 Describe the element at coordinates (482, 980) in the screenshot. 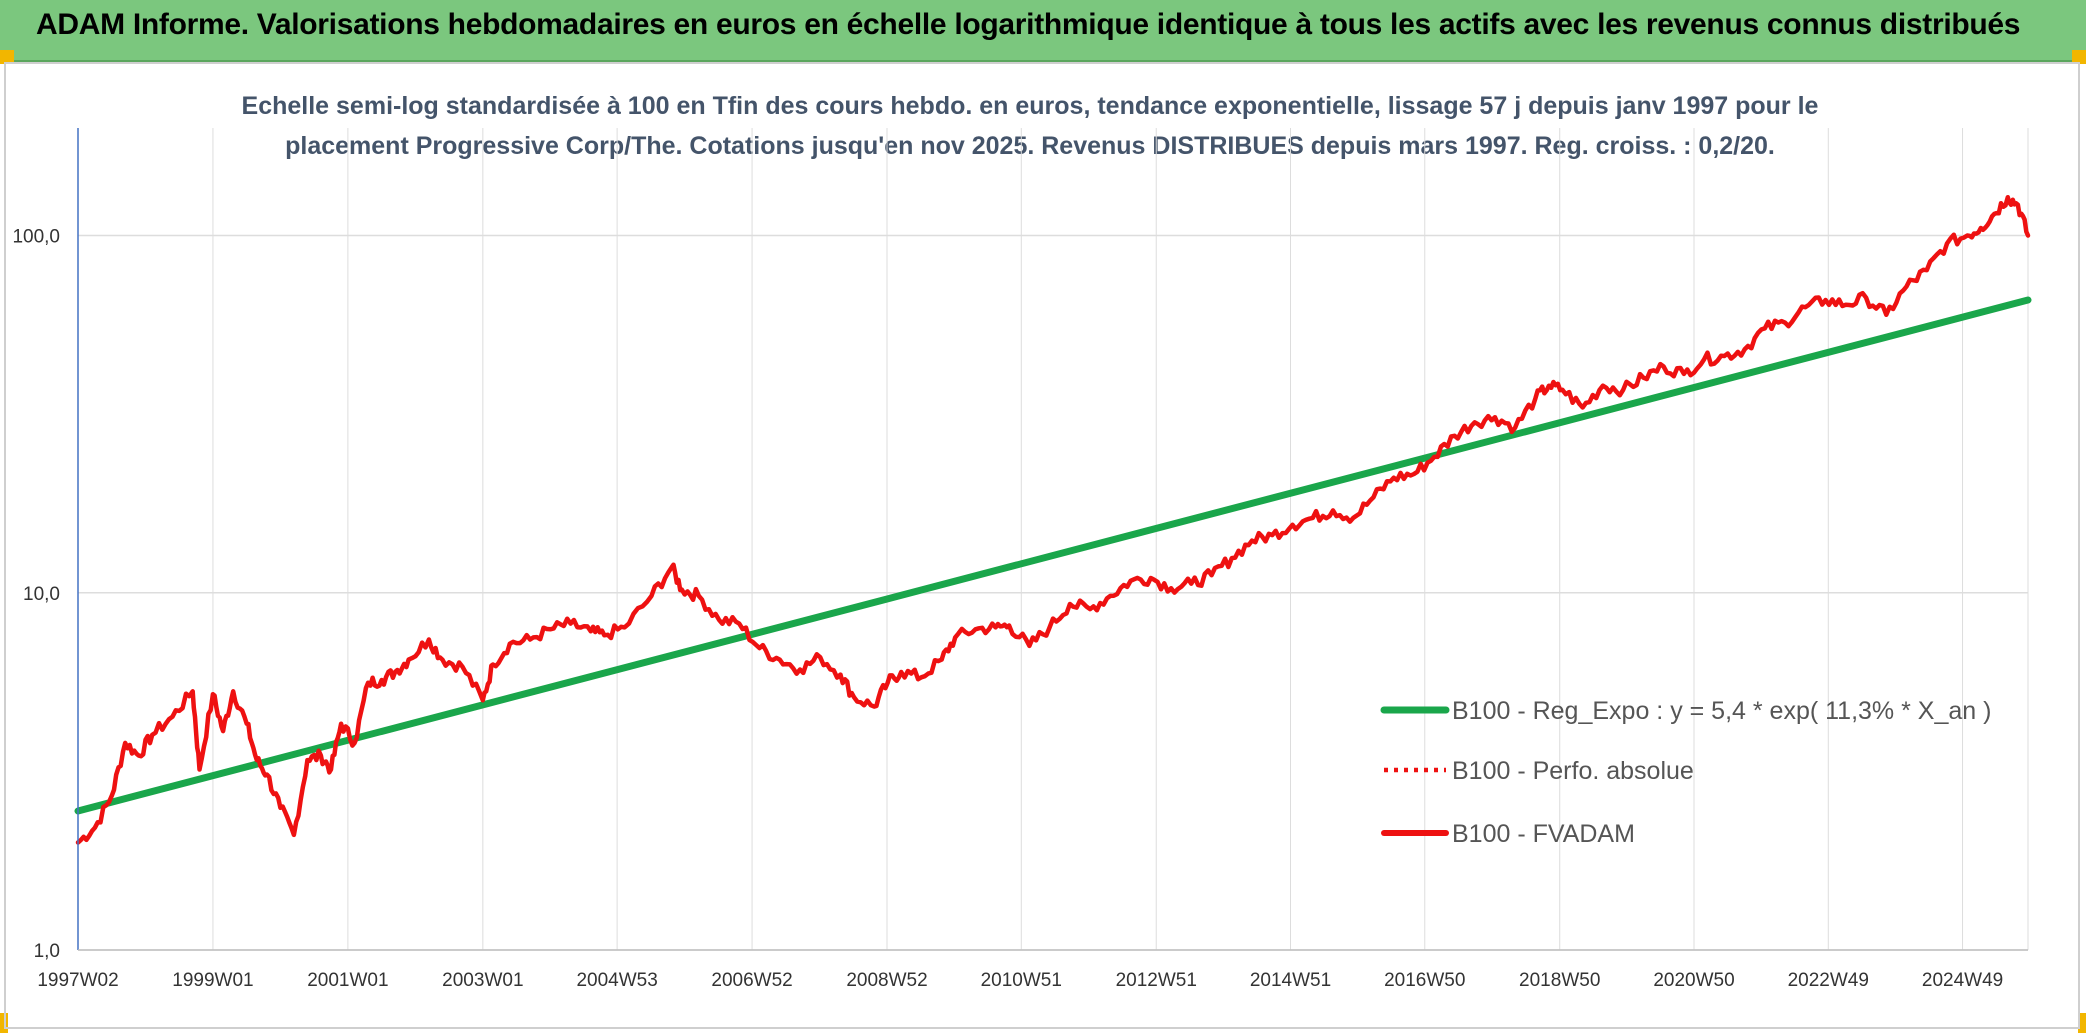

I see `x-tick-label: 2003W01` at that location.